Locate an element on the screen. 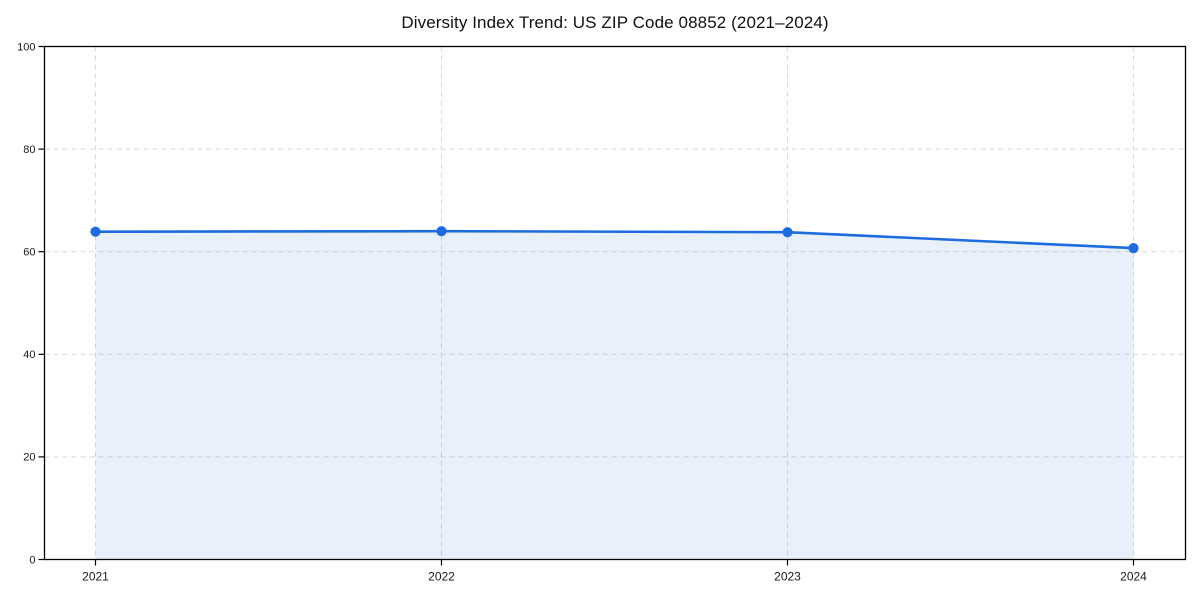  y-tick-label: 40 is located at coordinates (29, 355).